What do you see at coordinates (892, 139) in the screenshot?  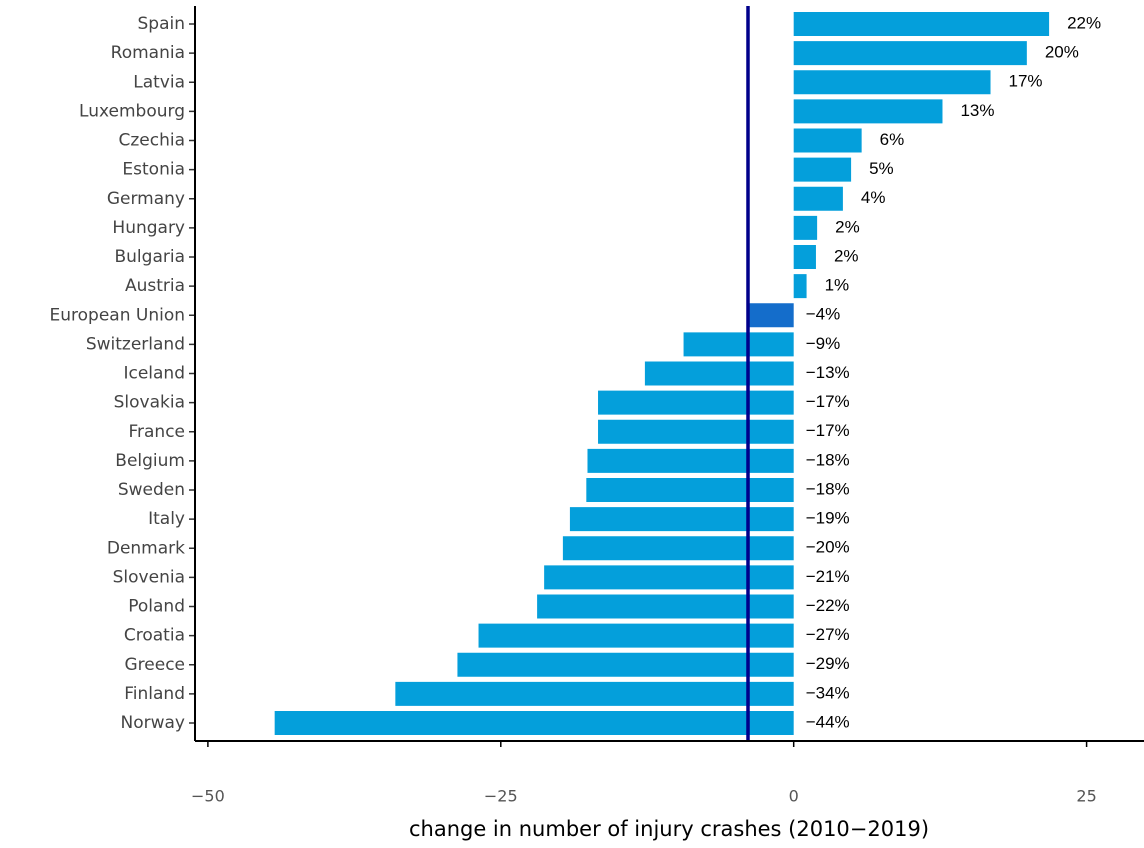 I see `data-label: 6%` at bounding box center [892, 139].